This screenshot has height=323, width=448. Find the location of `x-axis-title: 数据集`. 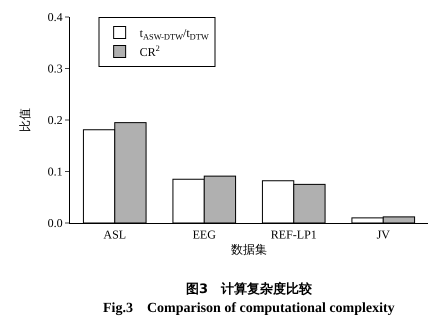

x-axis-title: 数据集 is located at coordinates (249, 249).